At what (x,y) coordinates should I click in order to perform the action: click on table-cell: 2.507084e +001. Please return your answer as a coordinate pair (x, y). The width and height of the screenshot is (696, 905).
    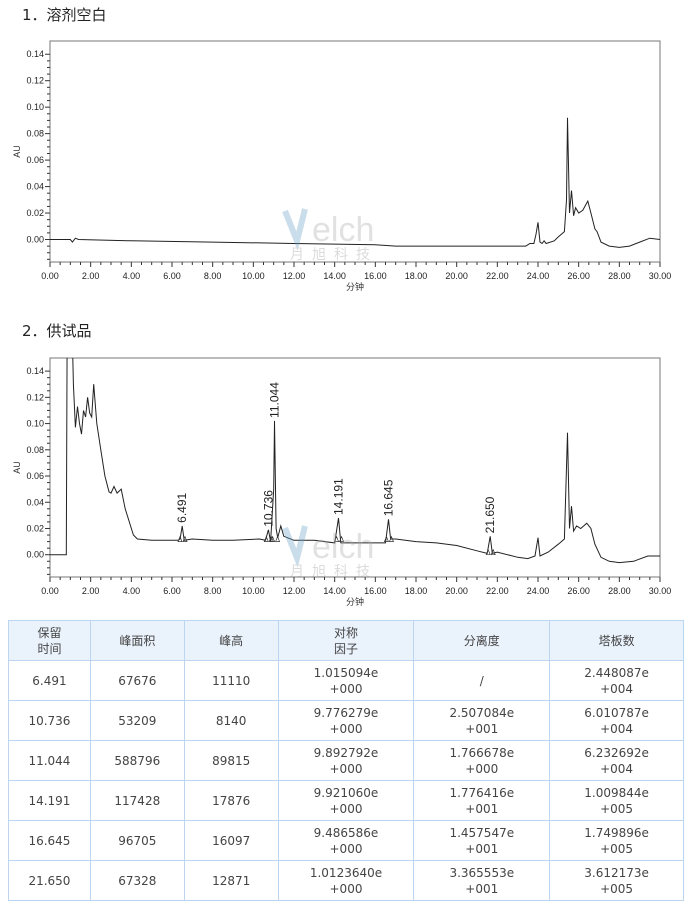
    Looking at the image, I should click on (482, 720).